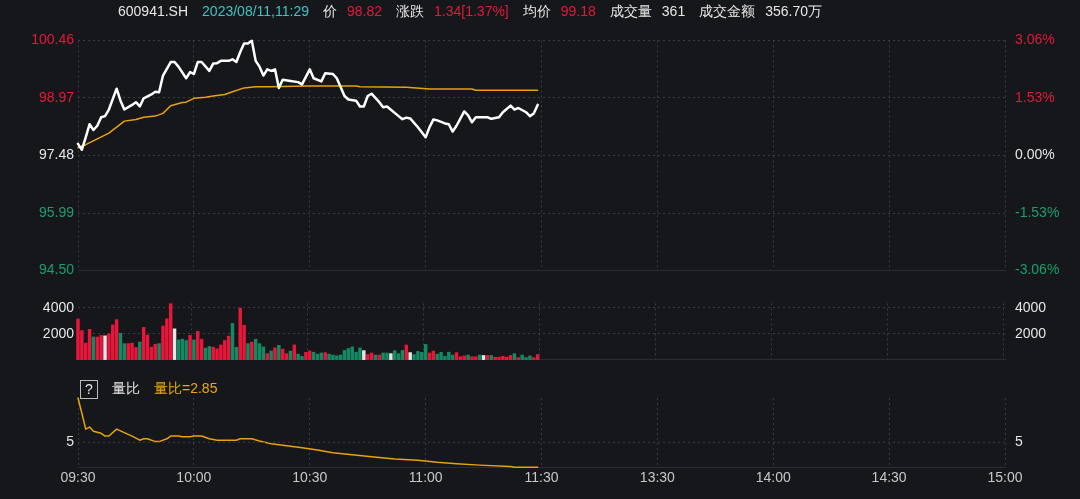 The height and width of the screenshot is (499, 1080). Describe the element at coordinates (1035, 154) in the screenshot. I see `y2-tick-label: 0.00%` at that location.